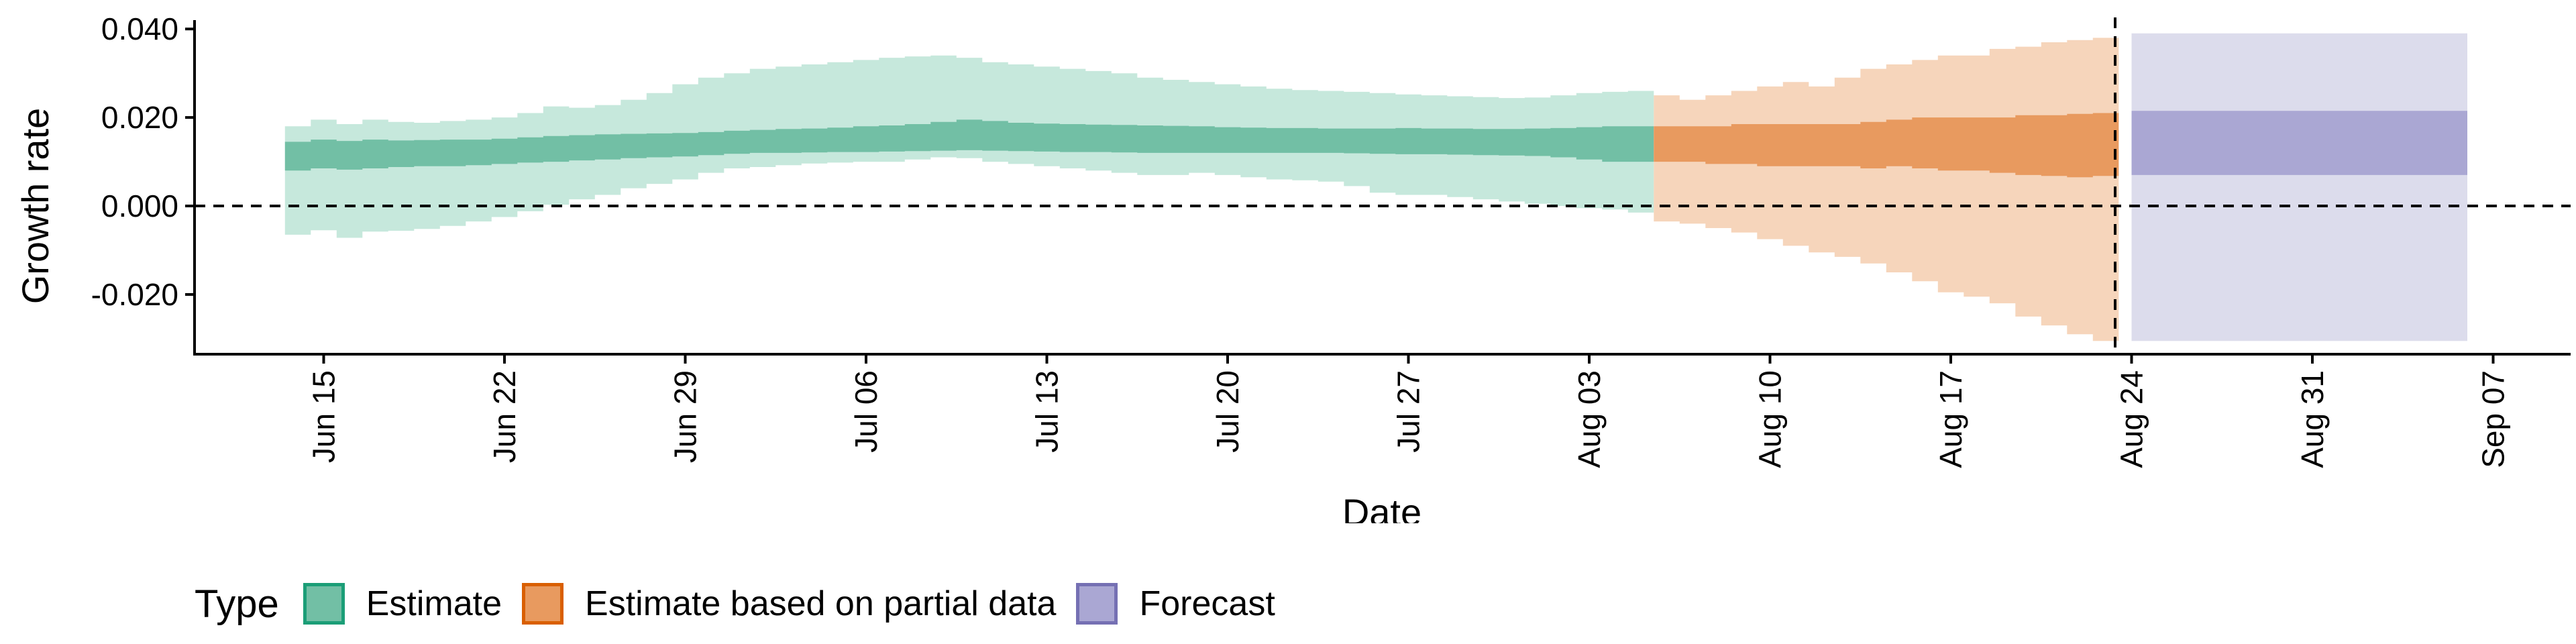 This screenshot has width=2576, height=644. I want to click on legend-label-partial: Estimate based on partial data, so click(821, 603).